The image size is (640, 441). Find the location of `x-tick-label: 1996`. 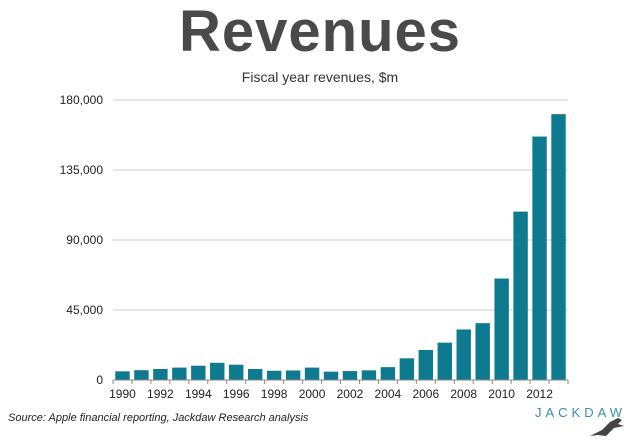

x-tick-label: 1996 is located at coordinates (236, 394).